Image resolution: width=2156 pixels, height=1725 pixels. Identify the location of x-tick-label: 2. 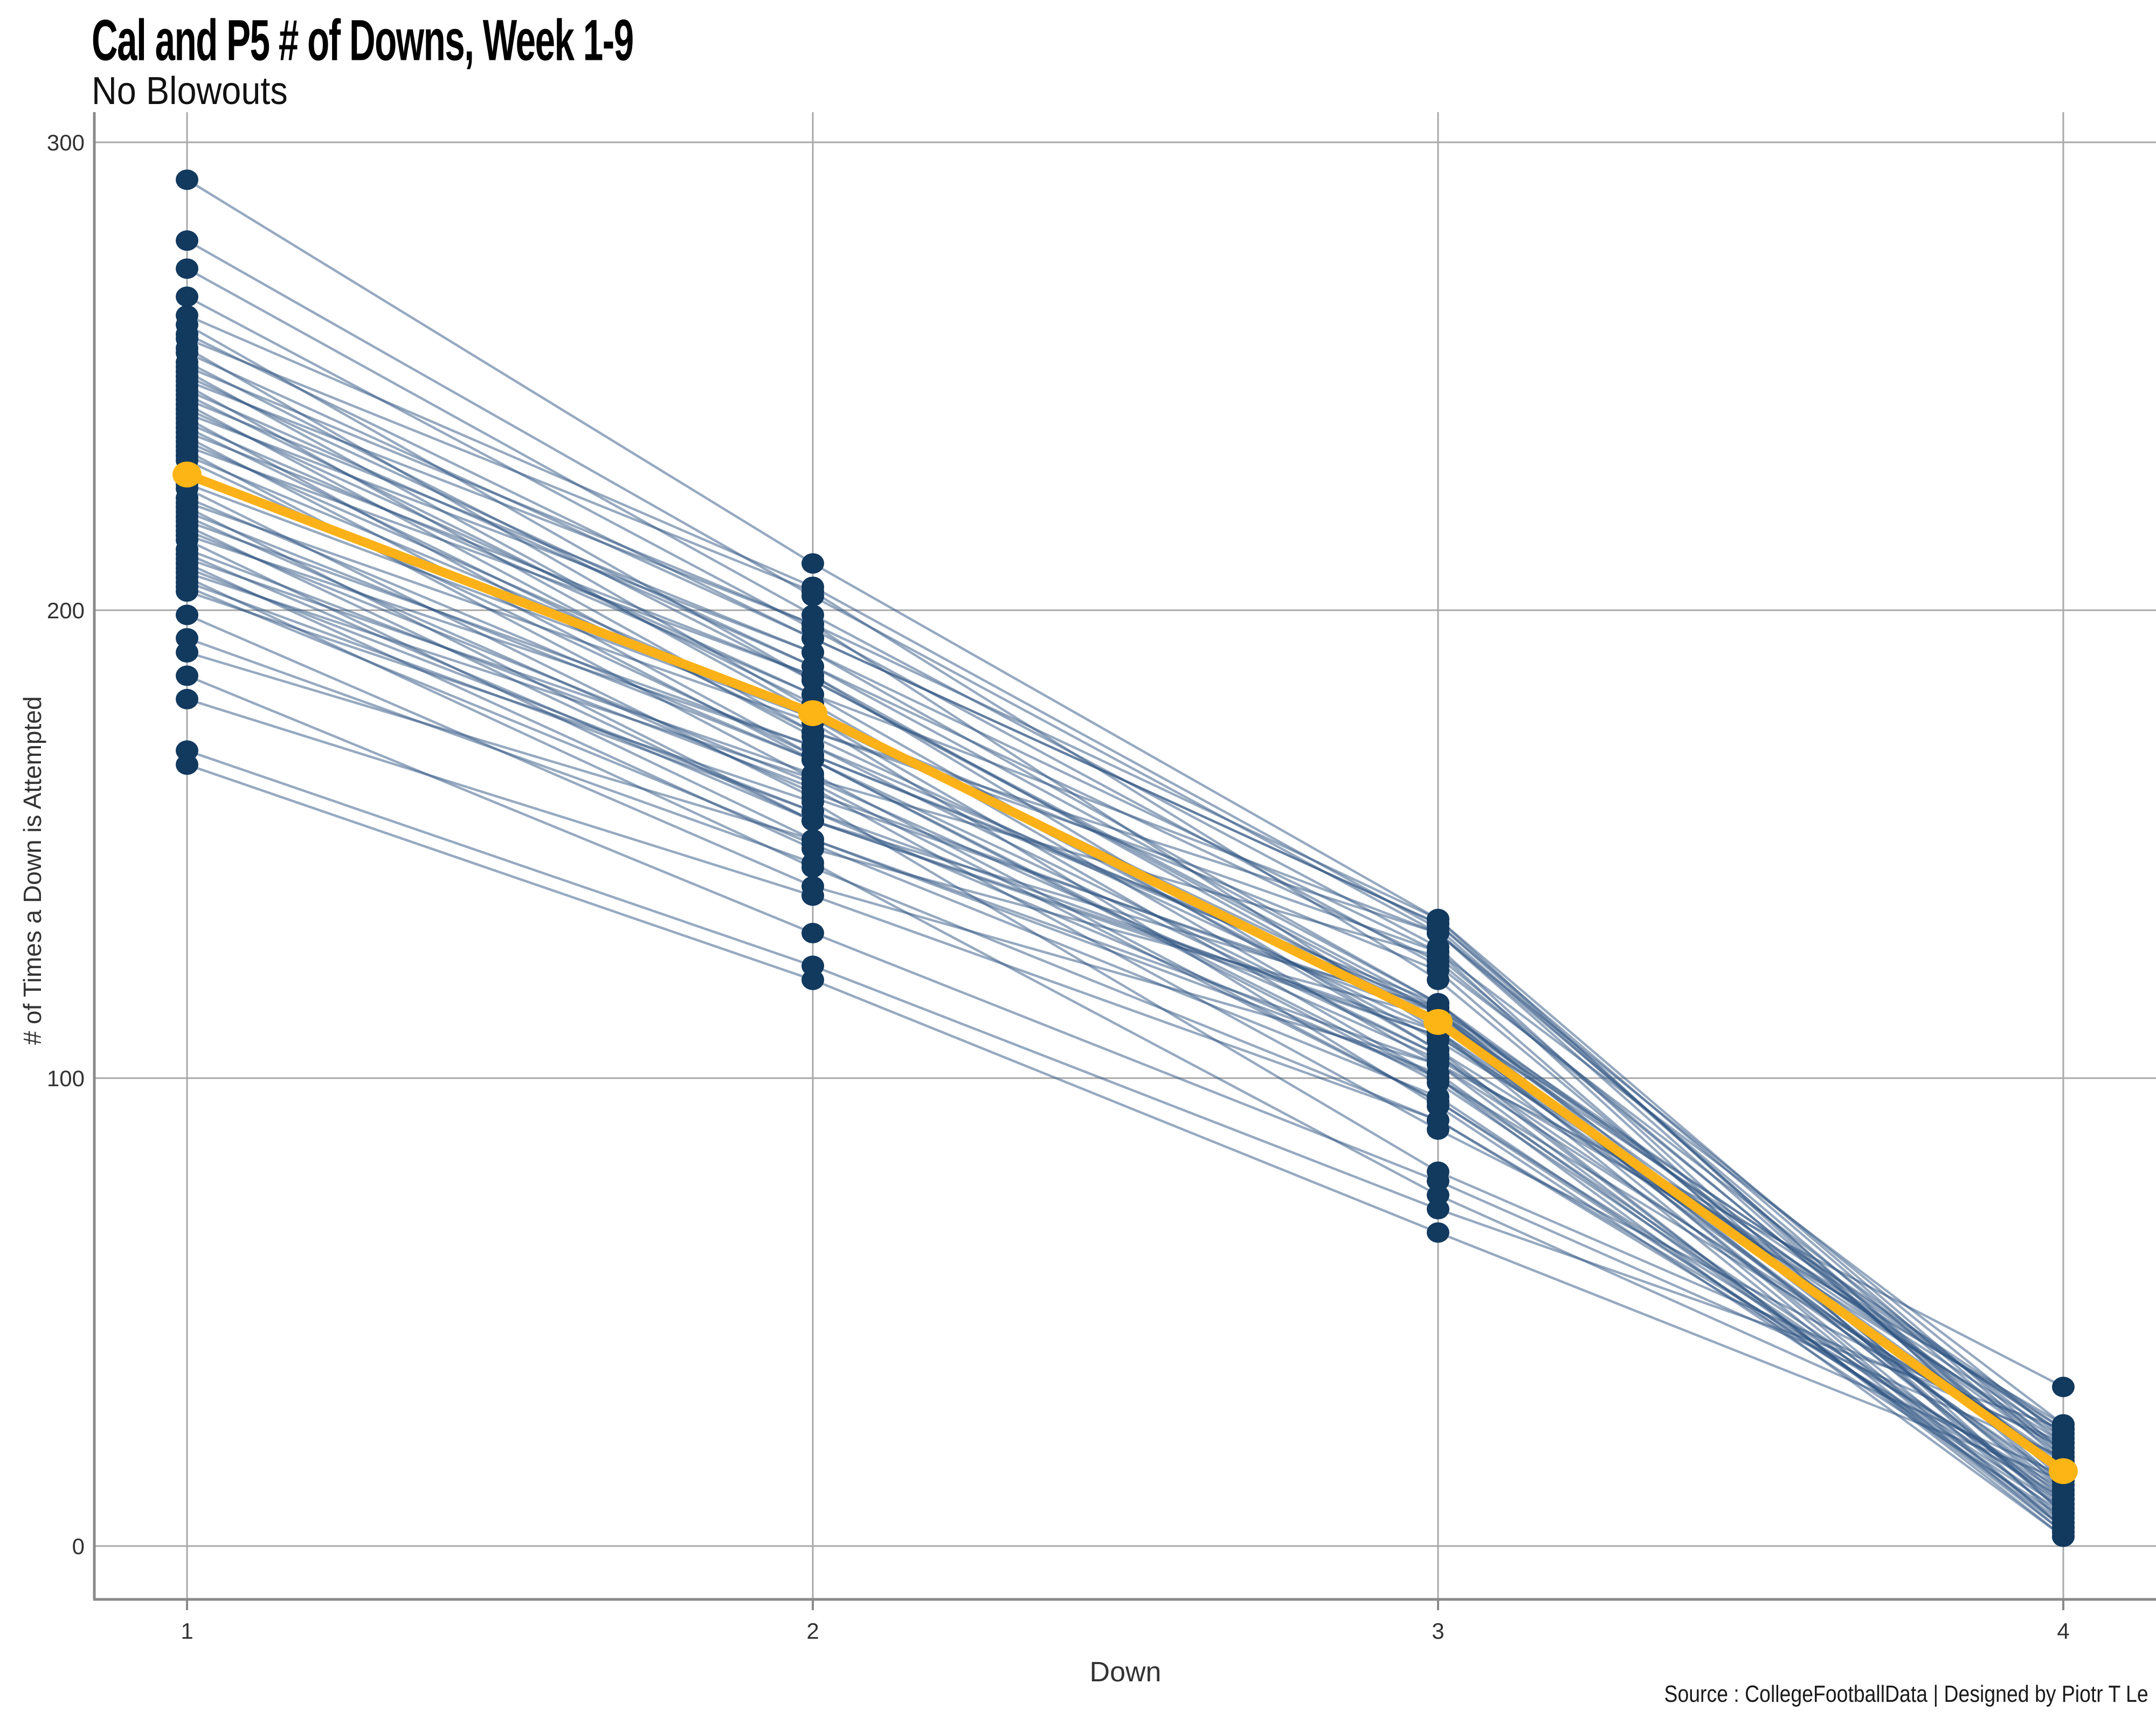
(812, 1631).